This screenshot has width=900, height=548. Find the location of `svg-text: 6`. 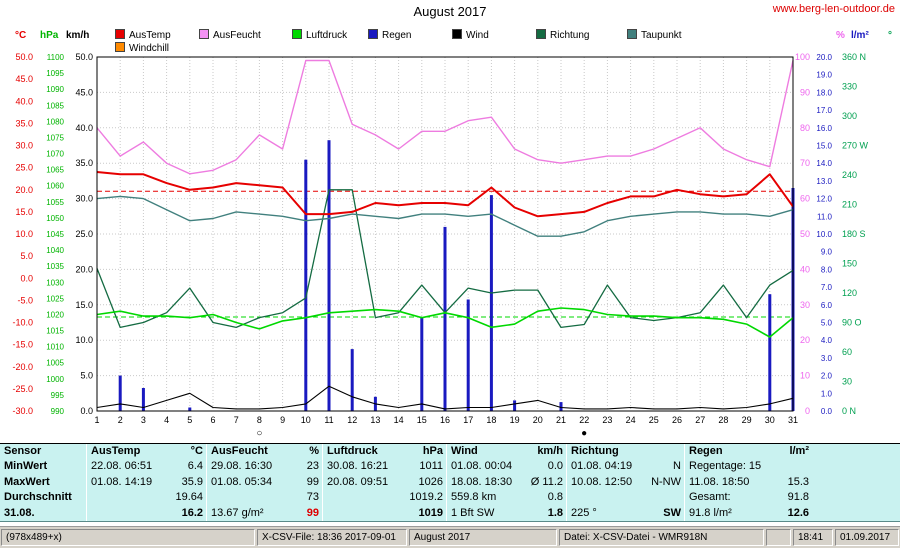

svg-text: 6 is located at coordinates (212, 420).